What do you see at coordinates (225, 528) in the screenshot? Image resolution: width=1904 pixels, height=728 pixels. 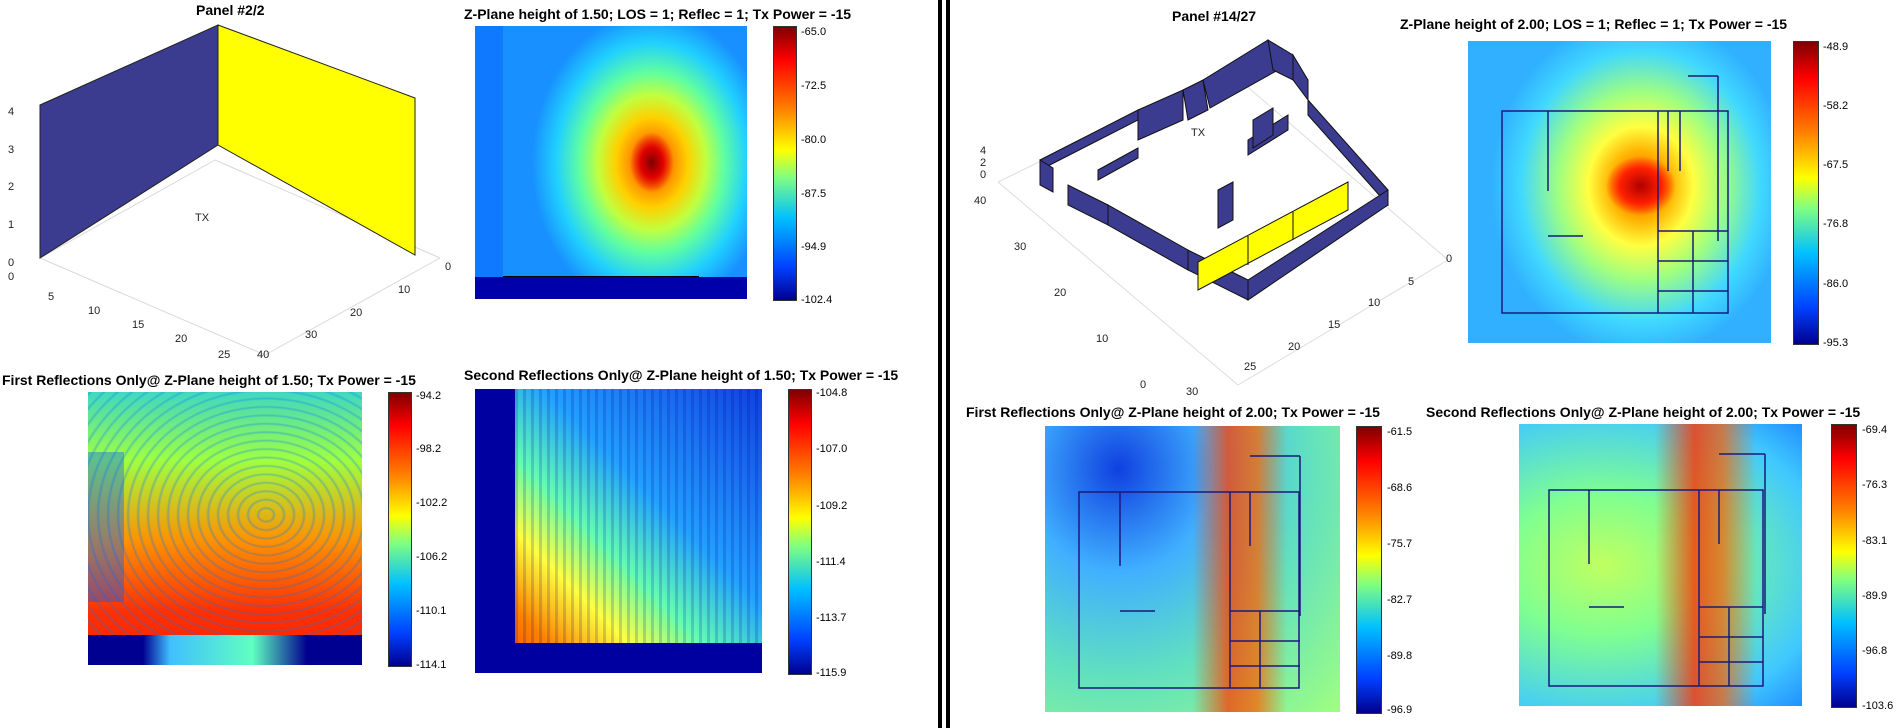 I see `left-first-heatmap` at bounding box center [225, 528].